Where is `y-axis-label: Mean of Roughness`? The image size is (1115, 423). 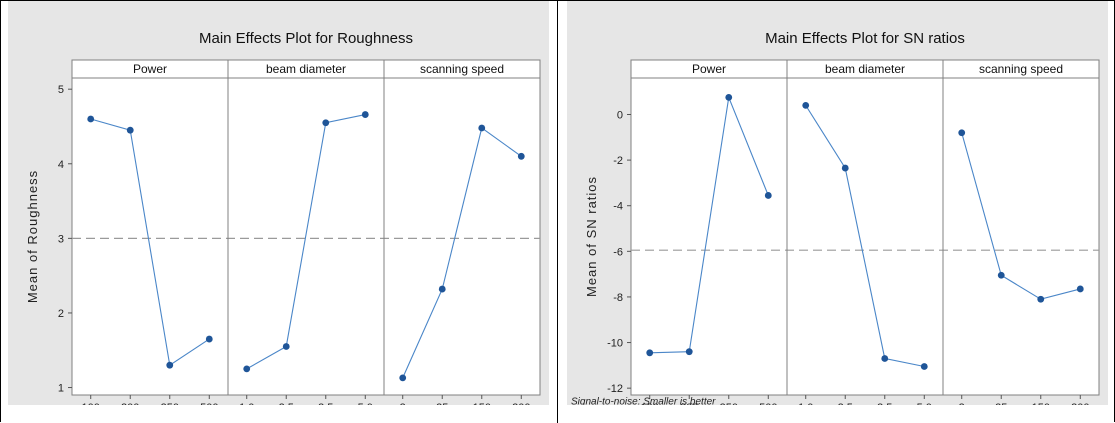
y-axis-label: Mean of Roughness is located at coordinates (32, 236).